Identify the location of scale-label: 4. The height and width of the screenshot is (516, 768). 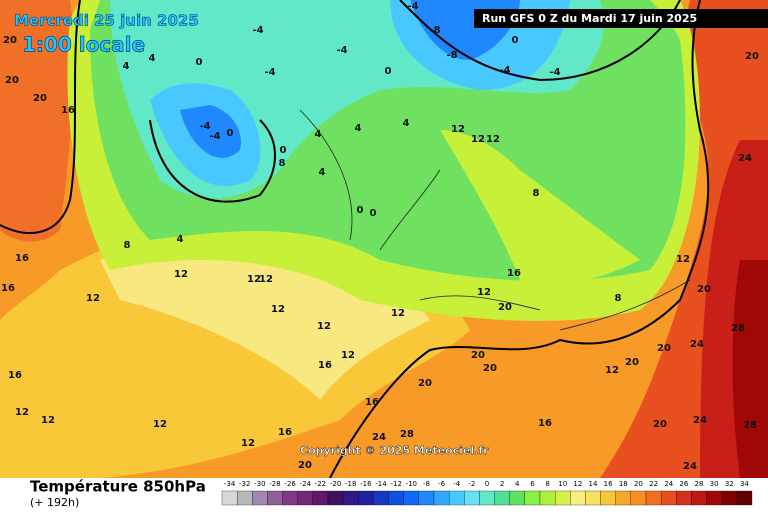
(517, 484).